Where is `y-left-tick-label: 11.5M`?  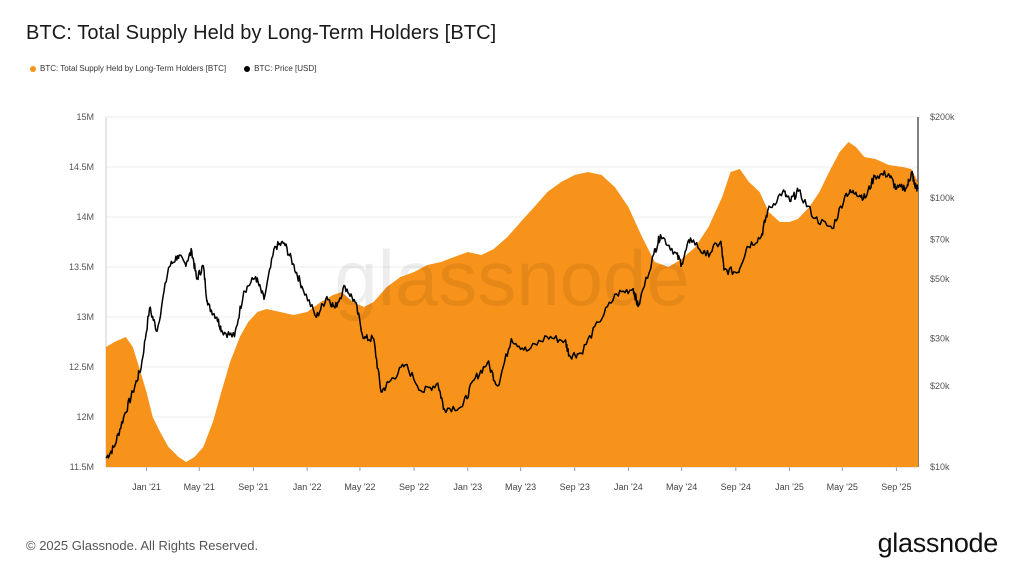
y-left-tick-label: 11.5M is located at coordinates (82, 467).